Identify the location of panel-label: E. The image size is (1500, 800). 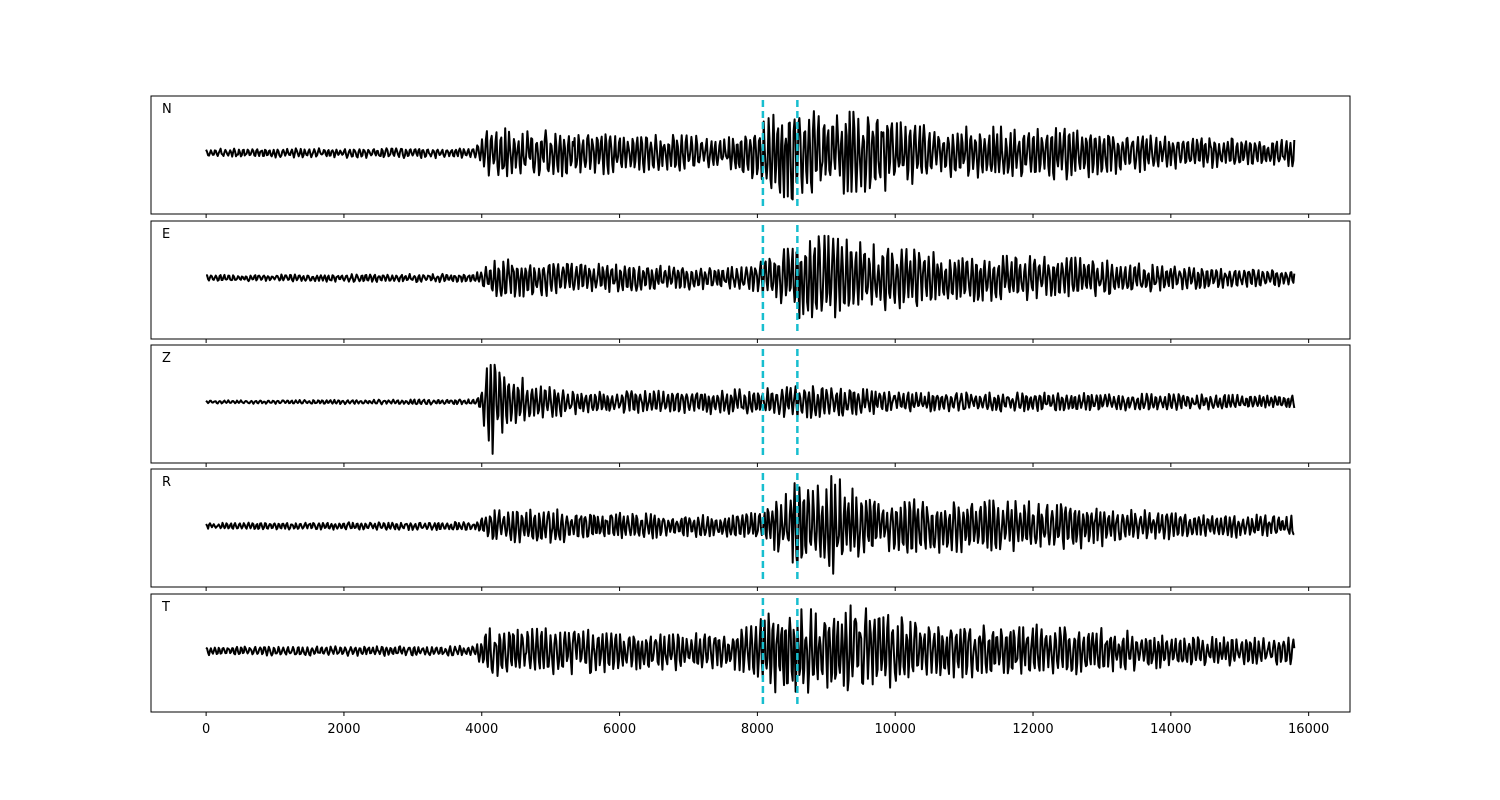
(166, 234).